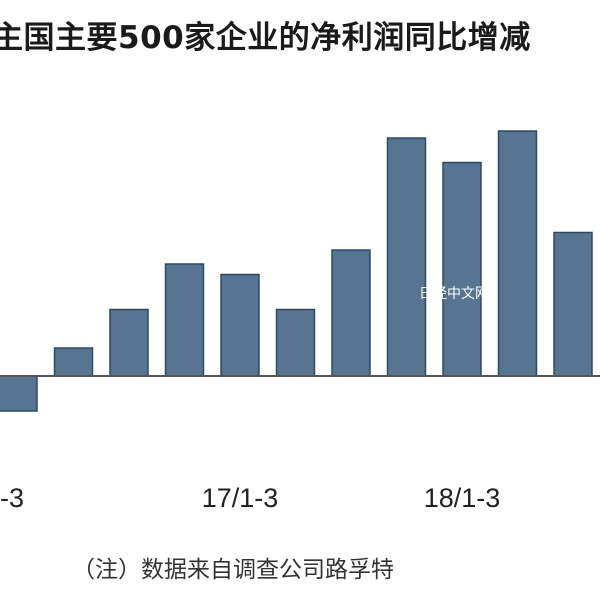 The image size is (600, 600). Describe the element at coordinates (295, 342) in the screenshot. I see `bar-17/4-6` at that location.